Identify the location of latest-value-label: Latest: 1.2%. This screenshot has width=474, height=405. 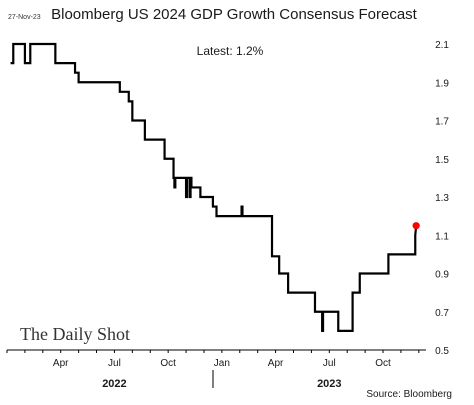
(230, 51).